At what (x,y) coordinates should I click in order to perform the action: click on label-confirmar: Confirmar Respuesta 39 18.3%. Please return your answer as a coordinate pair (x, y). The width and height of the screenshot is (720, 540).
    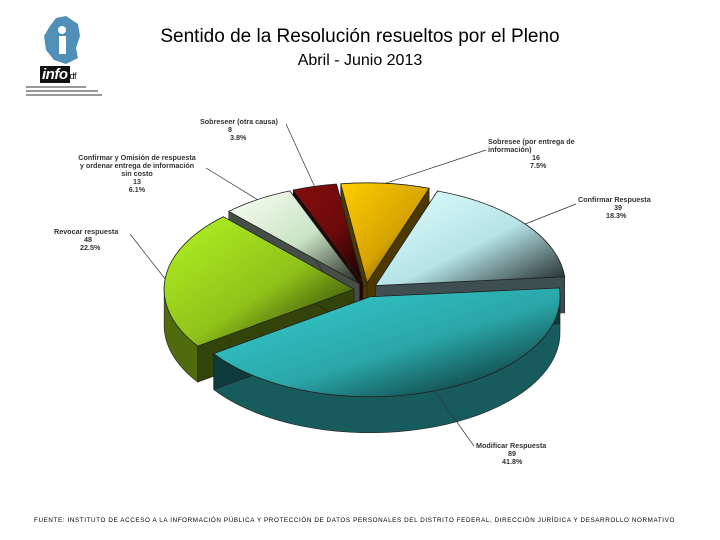
    Looking at the image, I should click on (614, 208).